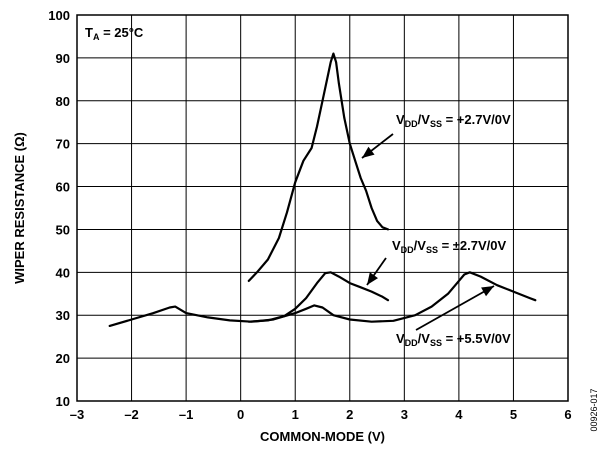 The width and height of the screenshot is (607, 454). What do you see at coordinates (131, 414) in the screenshot?
I see `x-tick-label: –2` at bounding box center [131, 414].